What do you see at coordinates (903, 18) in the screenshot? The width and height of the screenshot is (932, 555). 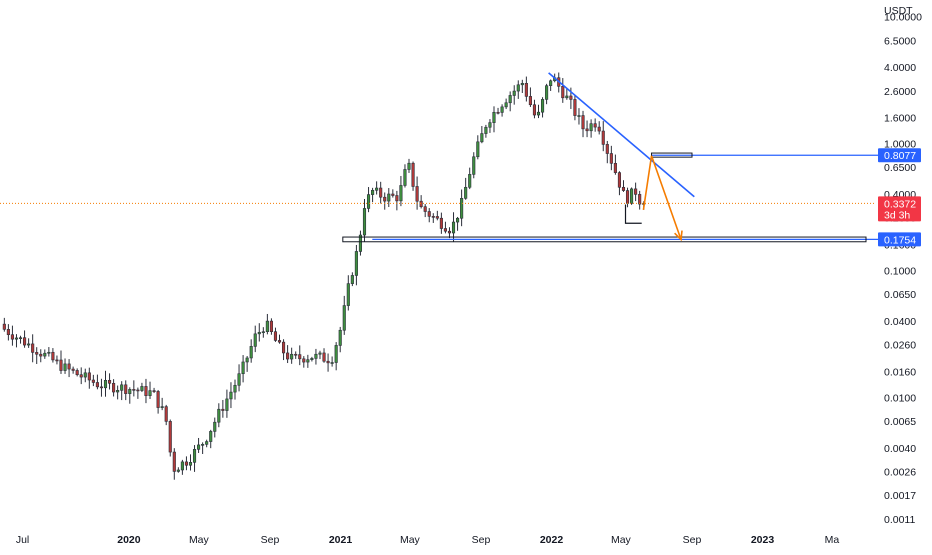 I see `price-tick-label: 10.0000` at bounding box center [903, 18].